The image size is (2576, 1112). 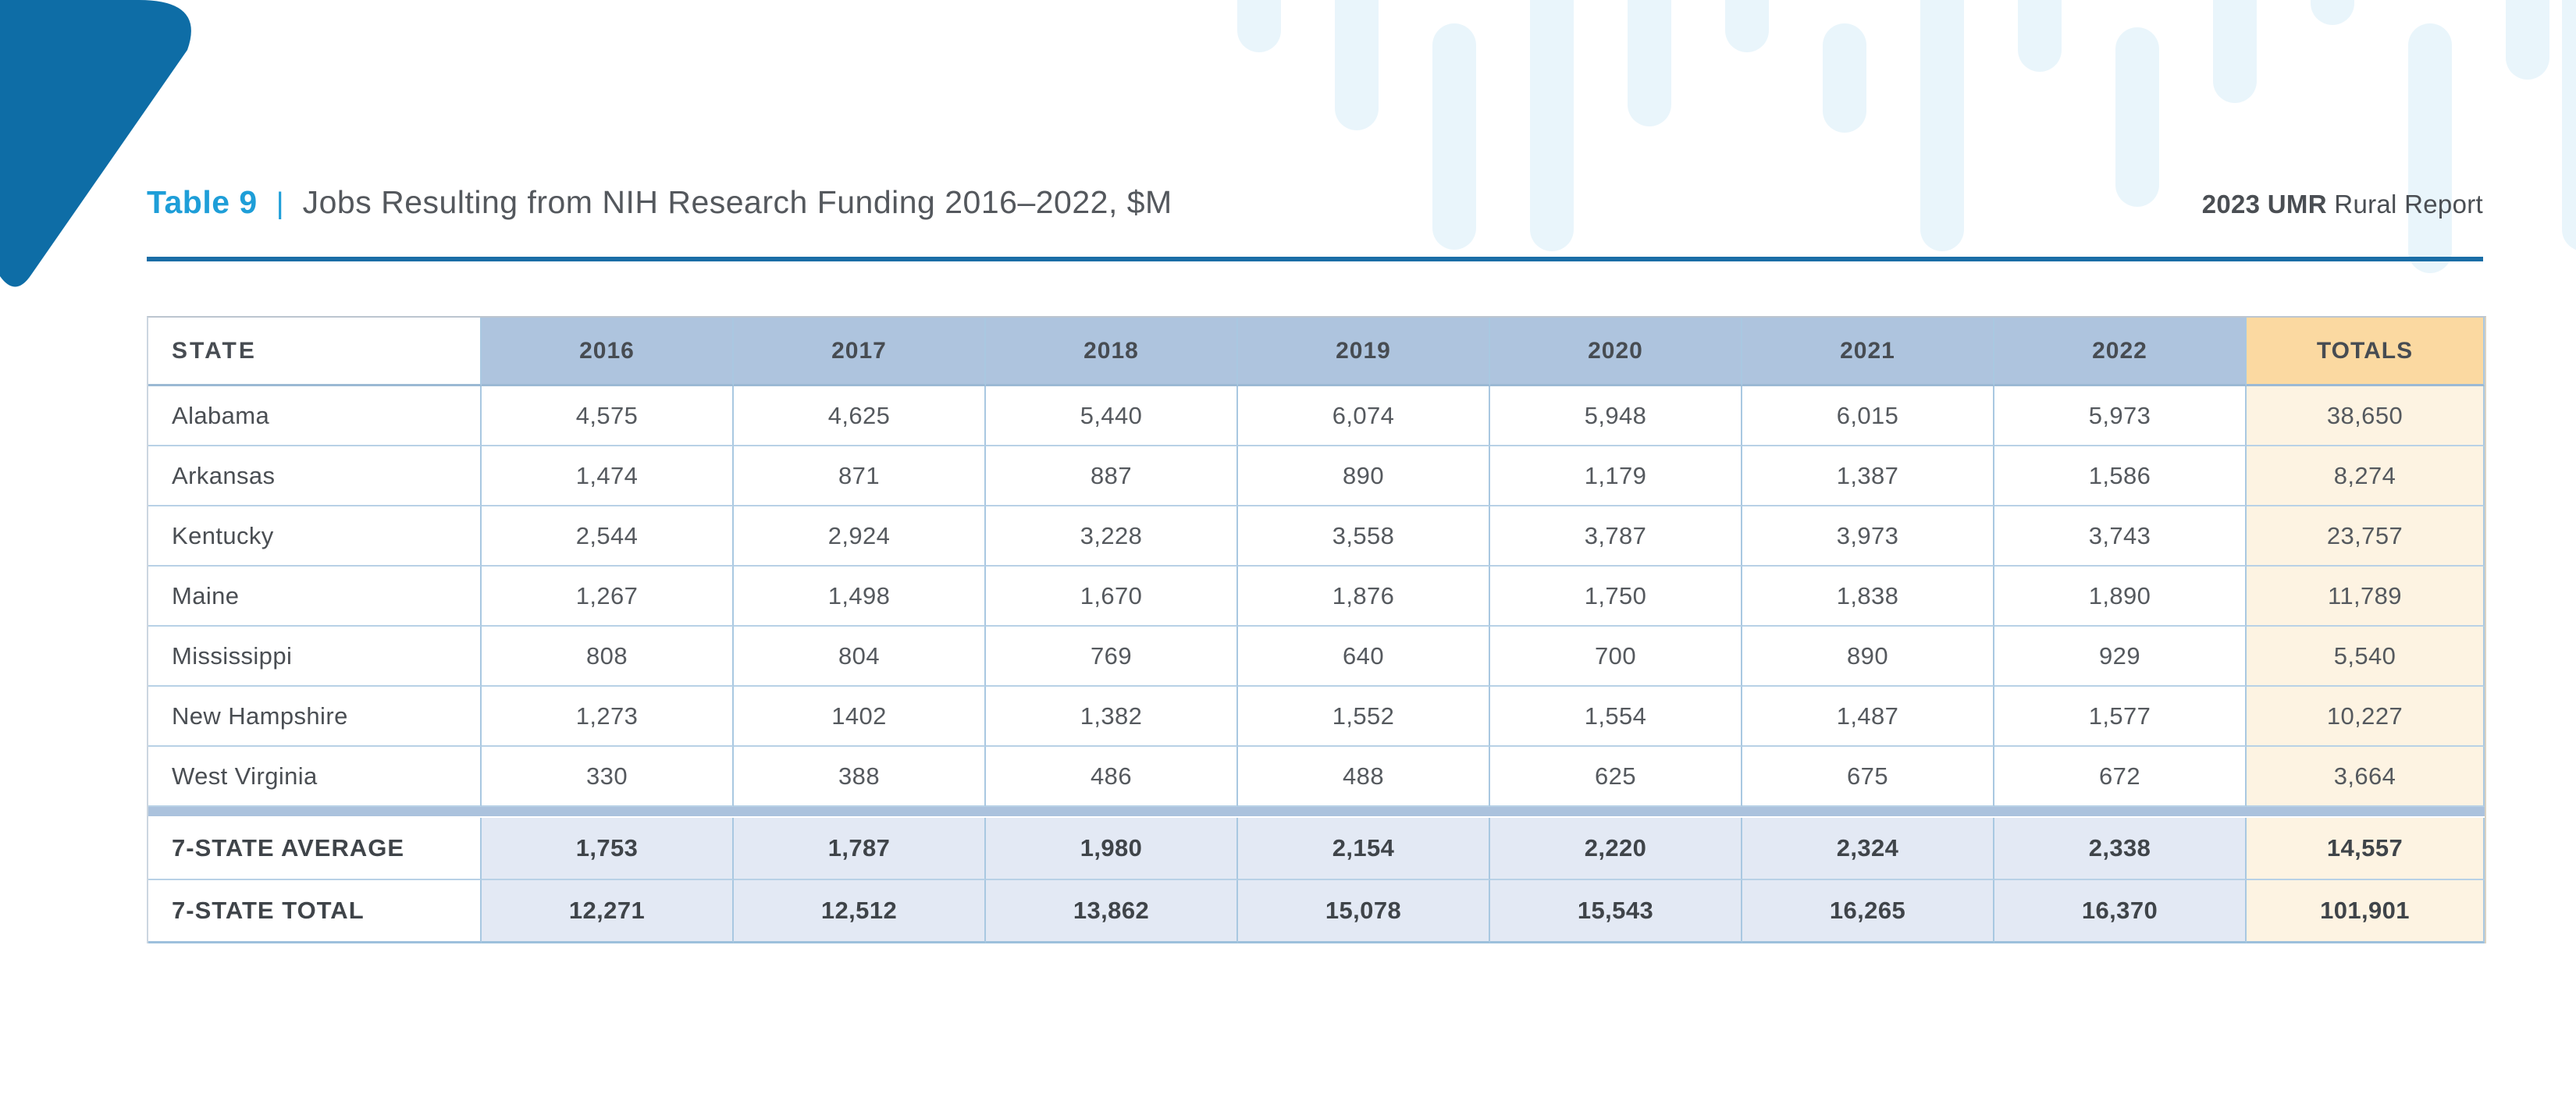 What do you see at coordinates (315, 717) in the screenshot?
I see `state-cell: New Hampshire` at bounding box center [315, 717].